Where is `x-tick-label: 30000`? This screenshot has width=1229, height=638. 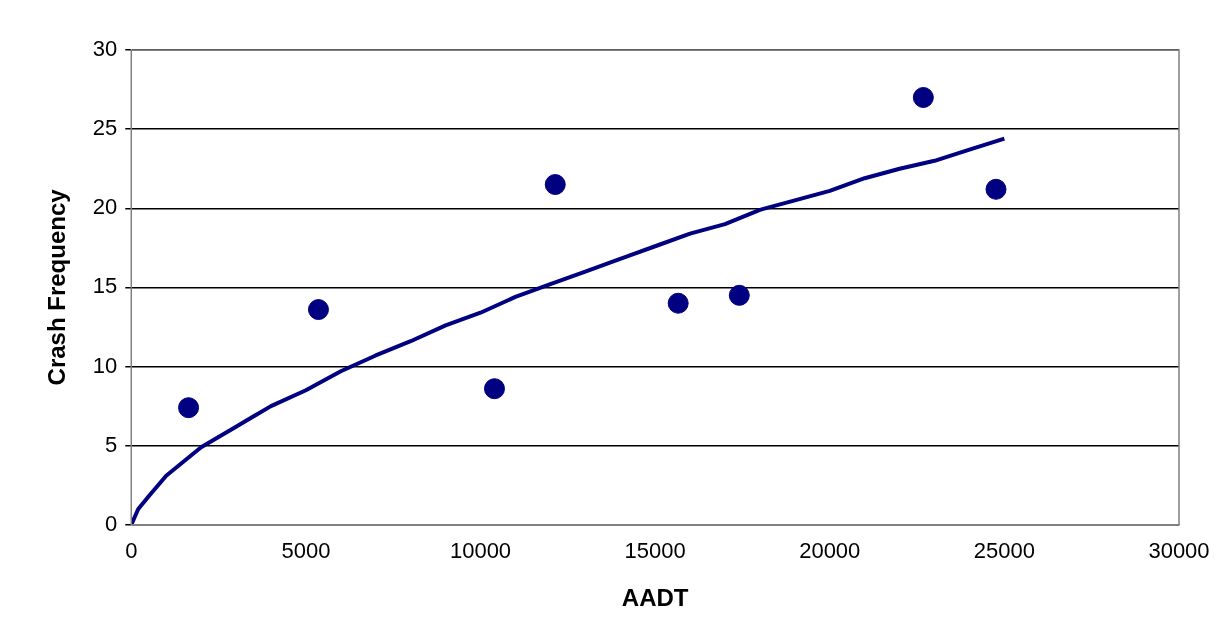
x-tick-label: 30000 is located at coordinates (1179, 551).